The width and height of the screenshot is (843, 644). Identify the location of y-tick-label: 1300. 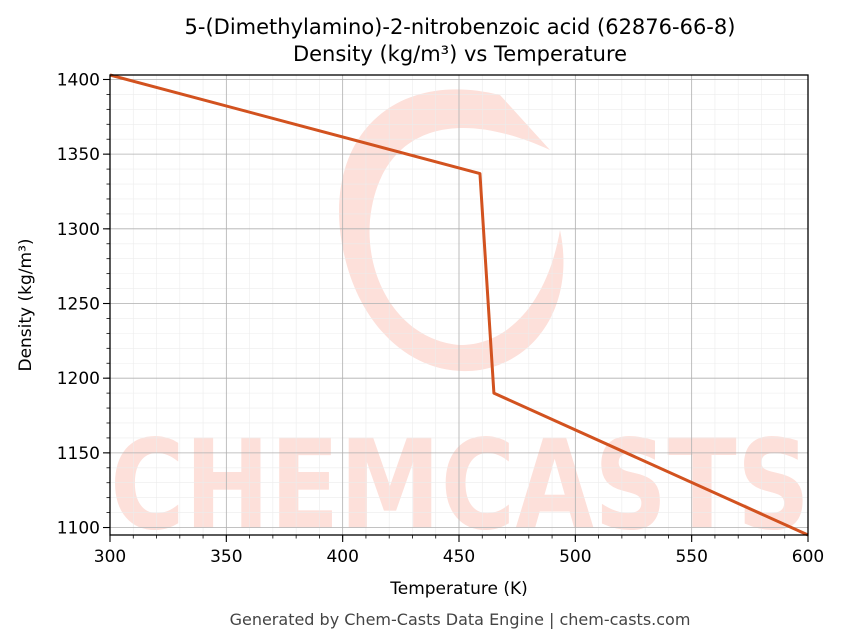
(78, 230).